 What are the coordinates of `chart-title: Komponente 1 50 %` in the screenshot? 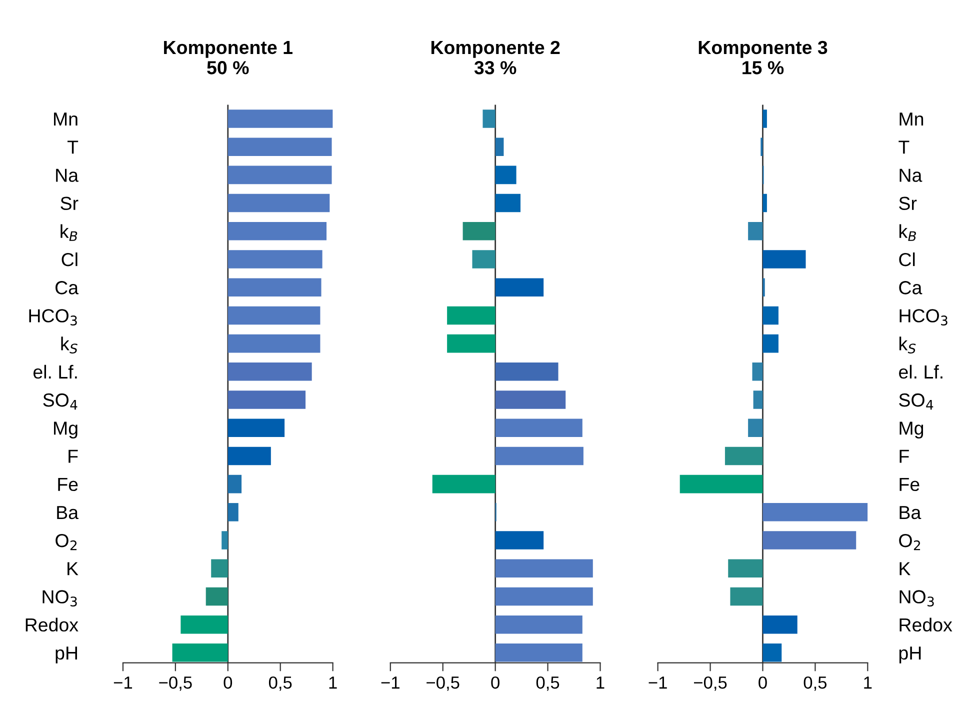 It's located at (228, 57).